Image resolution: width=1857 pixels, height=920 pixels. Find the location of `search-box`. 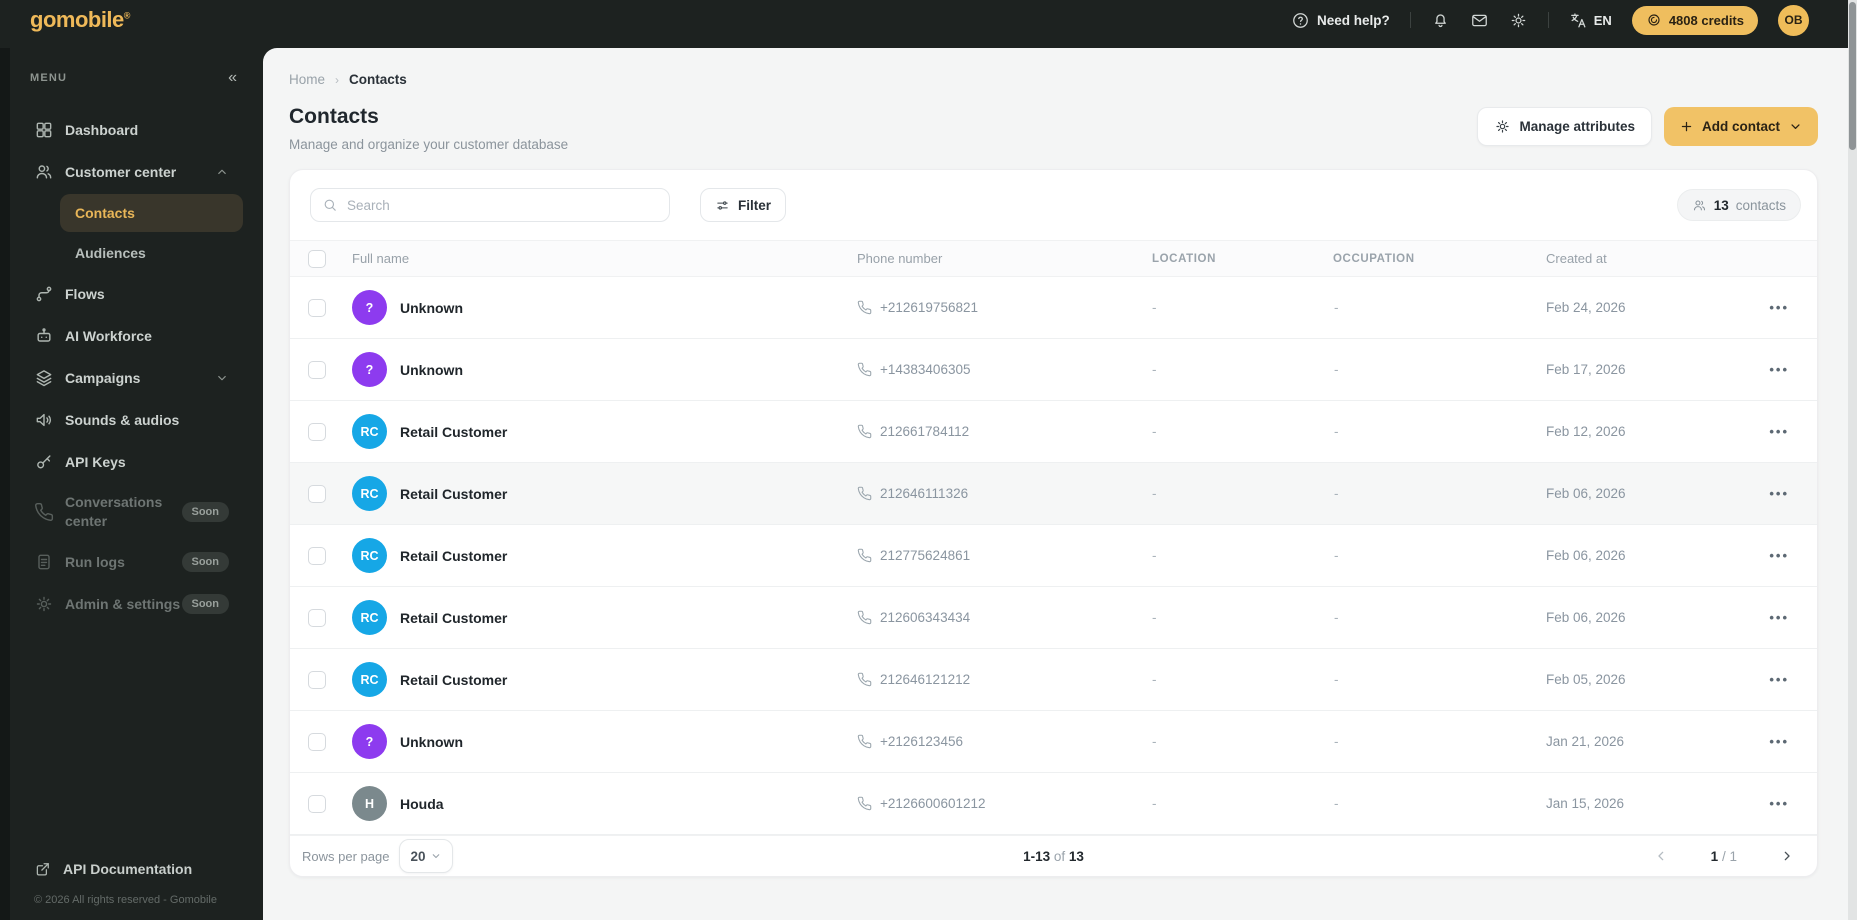

search-box is located at coordinates (490, 205).